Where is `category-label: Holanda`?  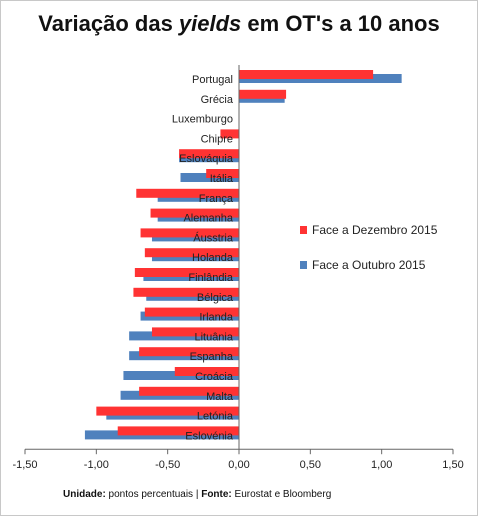 category-label: Holanda is located at coordinates (213, 258).